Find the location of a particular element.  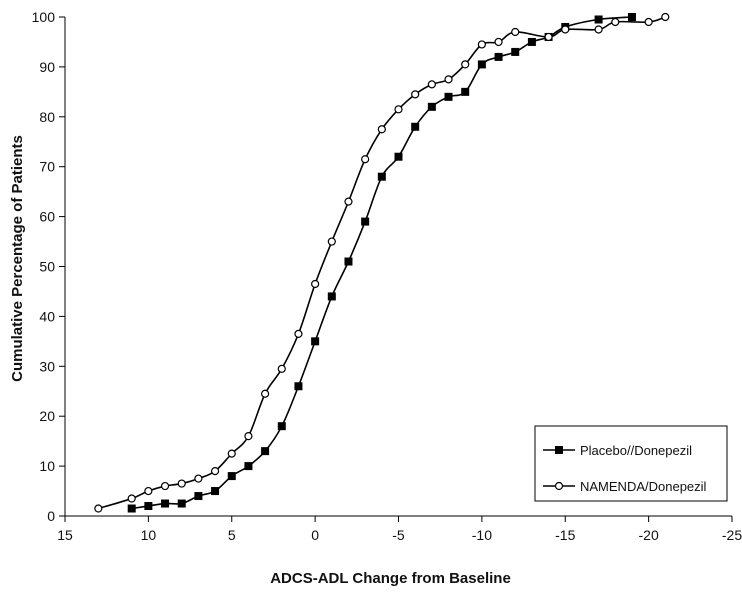

x-tick-label: -25 is located at coordinates (732, 535).